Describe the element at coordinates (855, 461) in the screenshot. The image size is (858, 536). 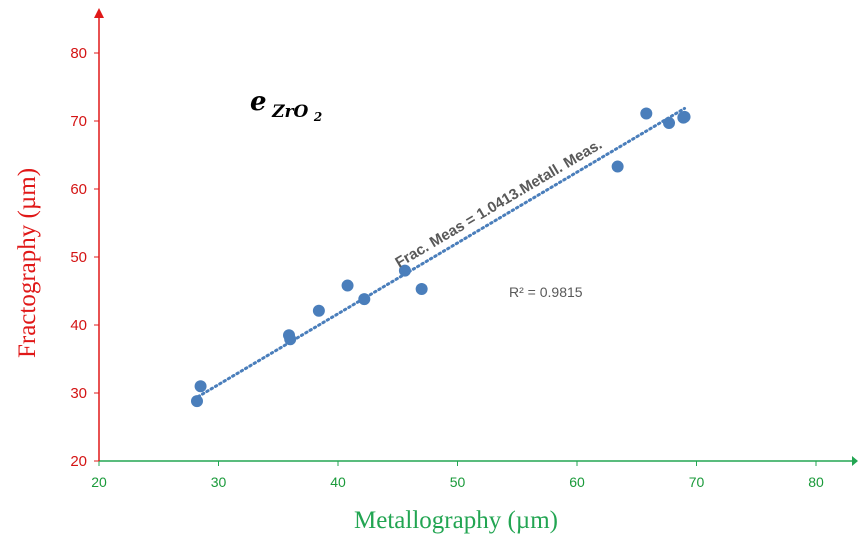
I see `x-axis-arrow` at that location.